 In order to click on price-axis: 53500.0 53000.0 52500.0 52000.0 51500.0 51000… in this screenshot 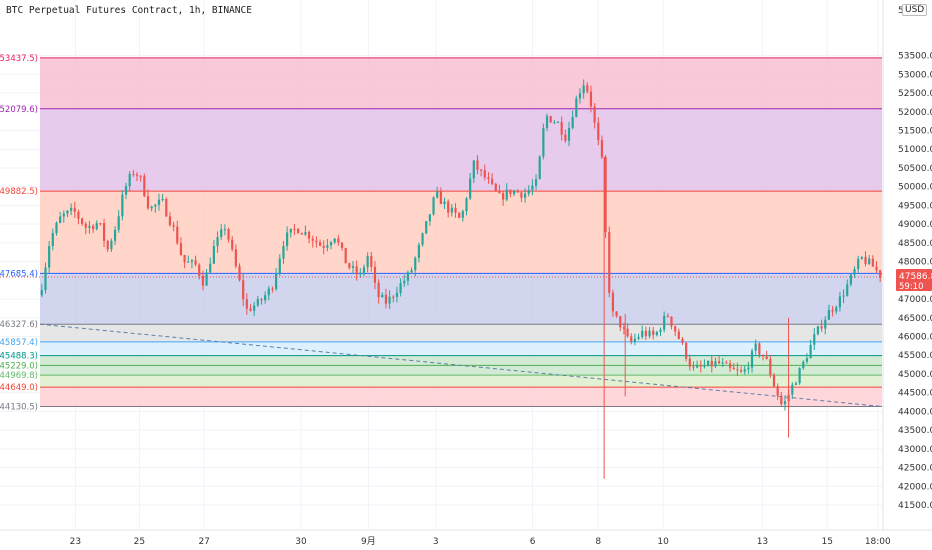, I will do `click(915, 258)`.